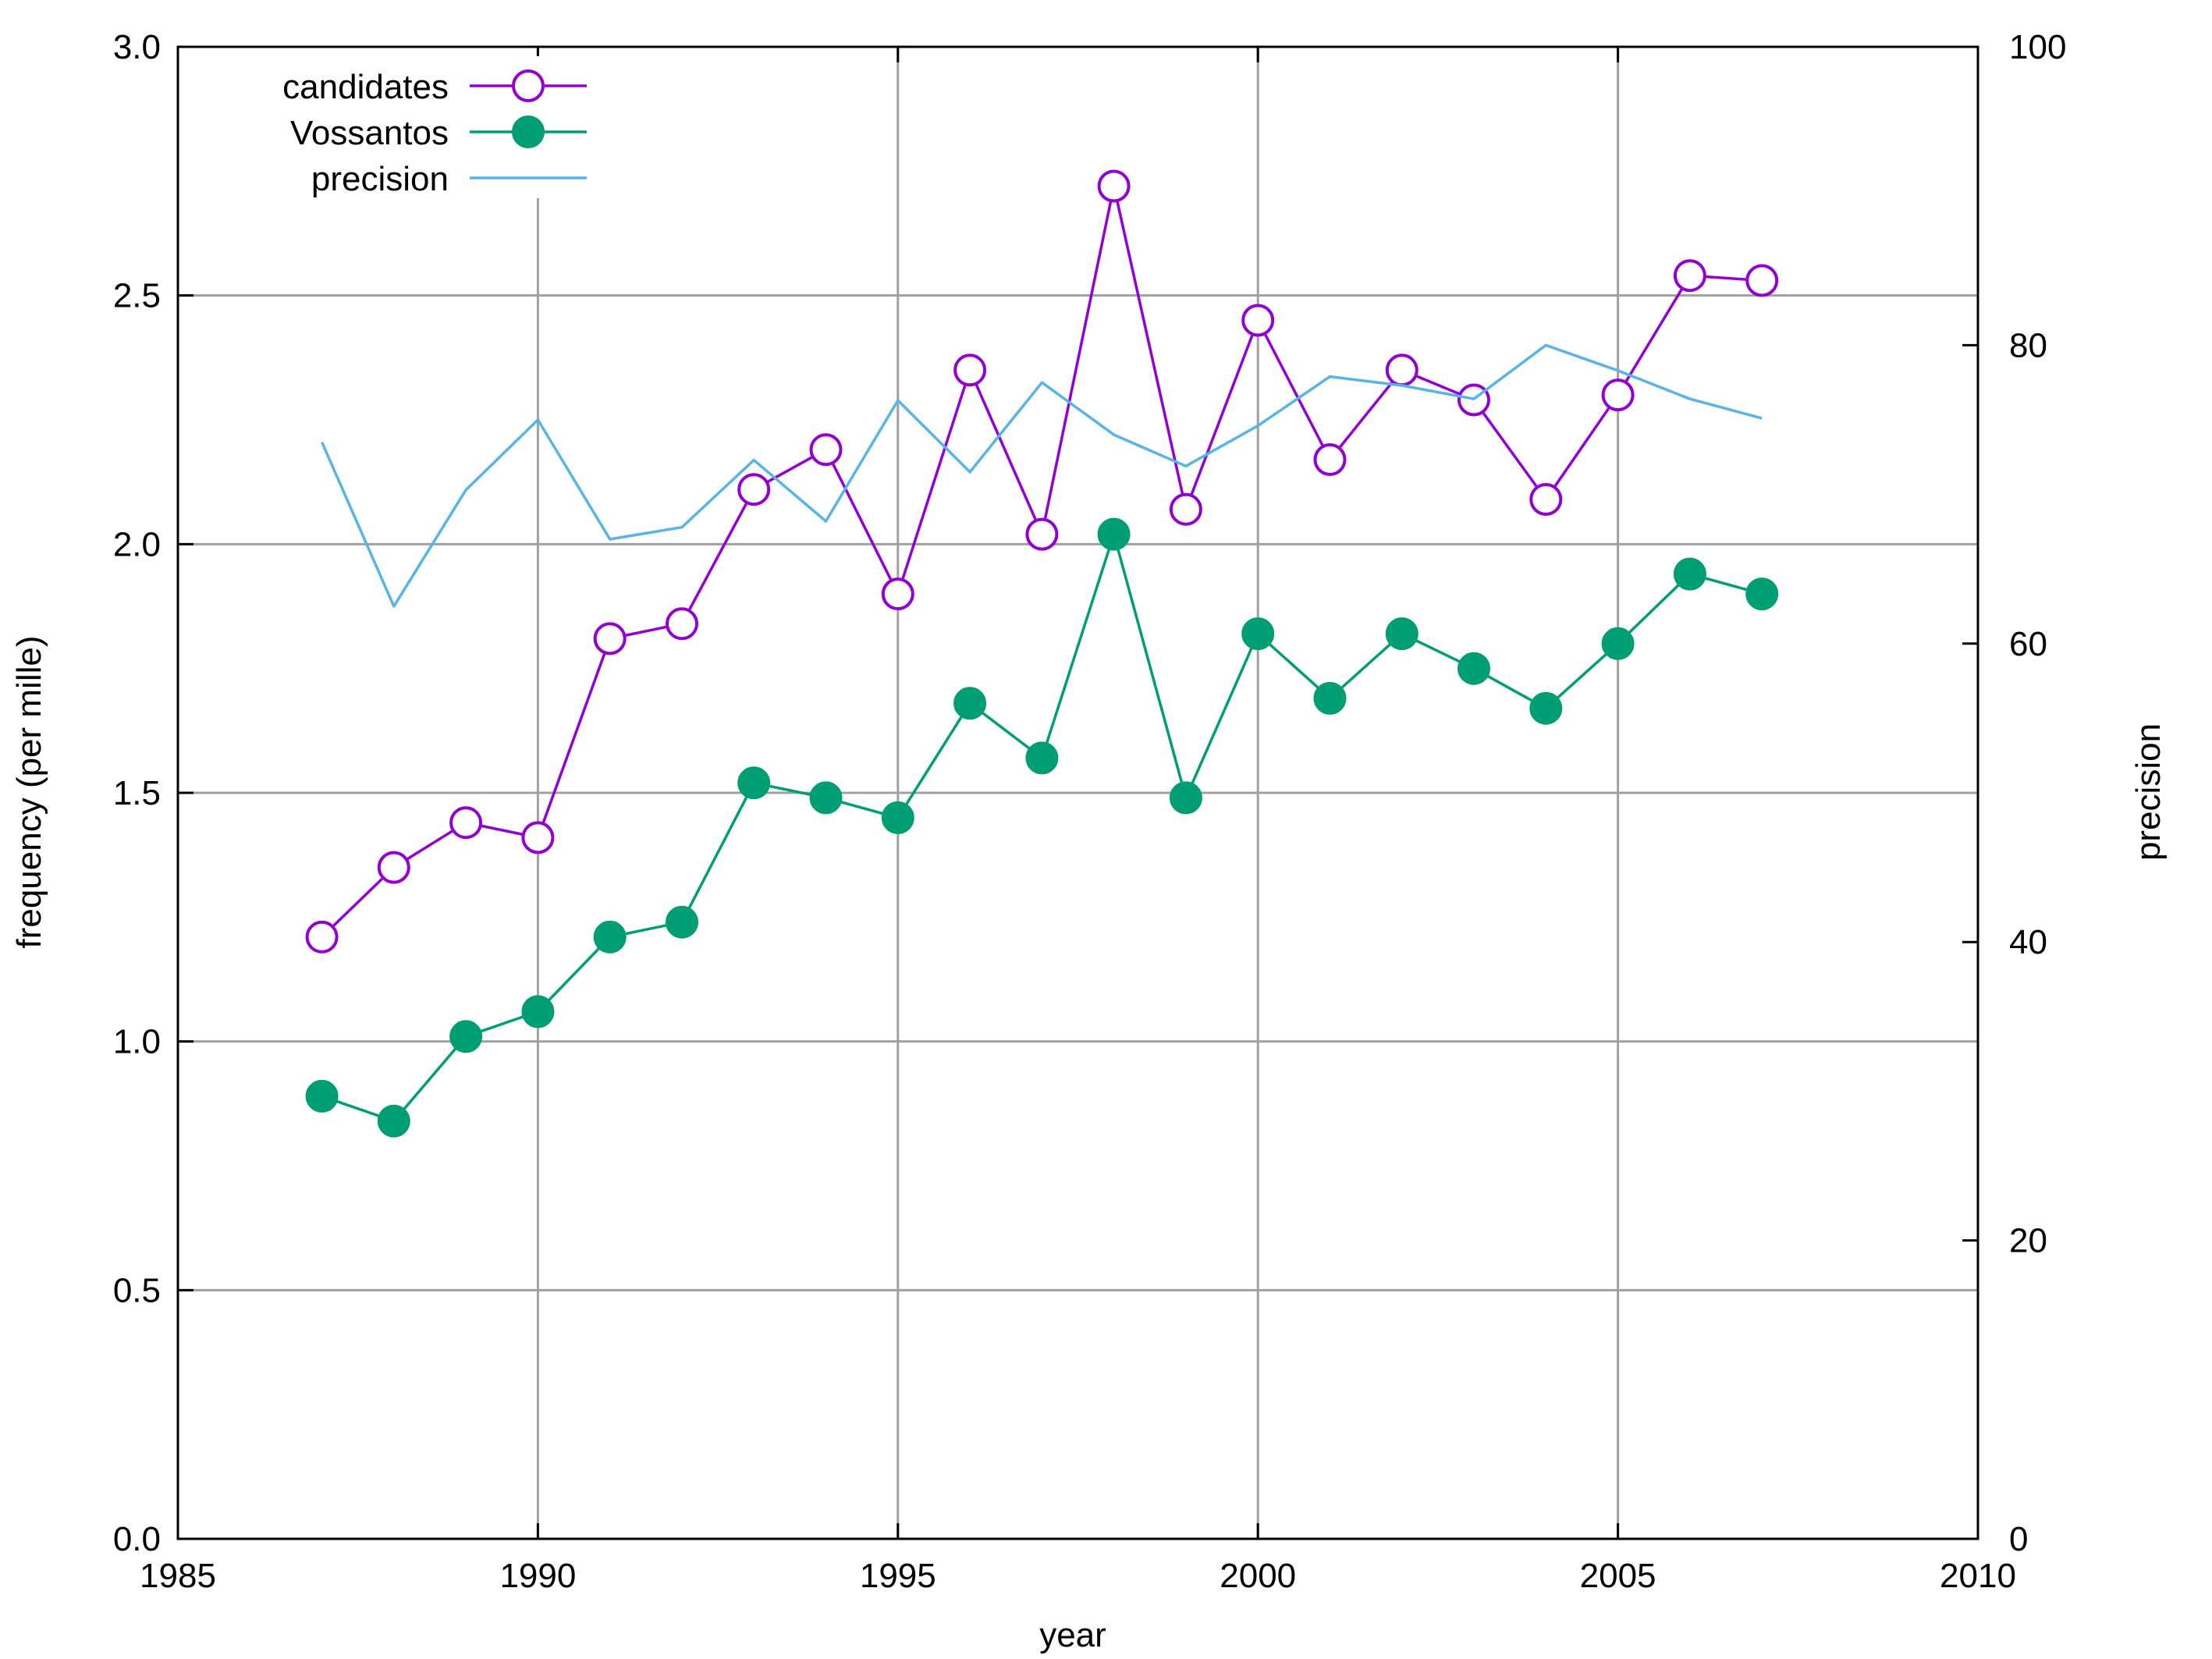 Image resolution: width=2212 pixels, height=1659 pixels. What do you see at coordinates (137, 544) in the screenshot?
I see `y-tick-label: 2.0` at bounding box center [137, 544].